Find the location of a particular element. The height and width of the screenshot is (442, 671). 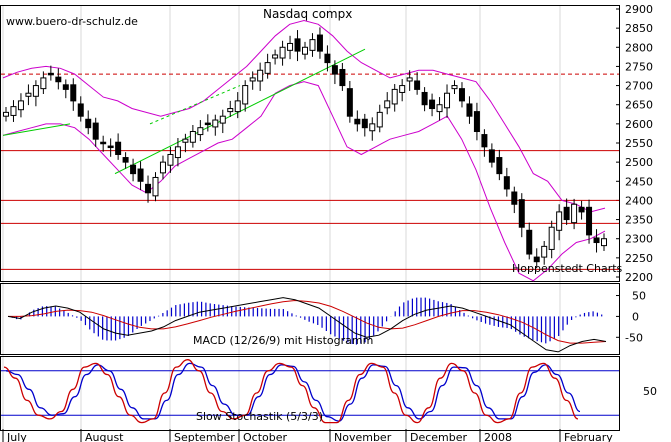

month-label: July is located at coordinates (16, 436).